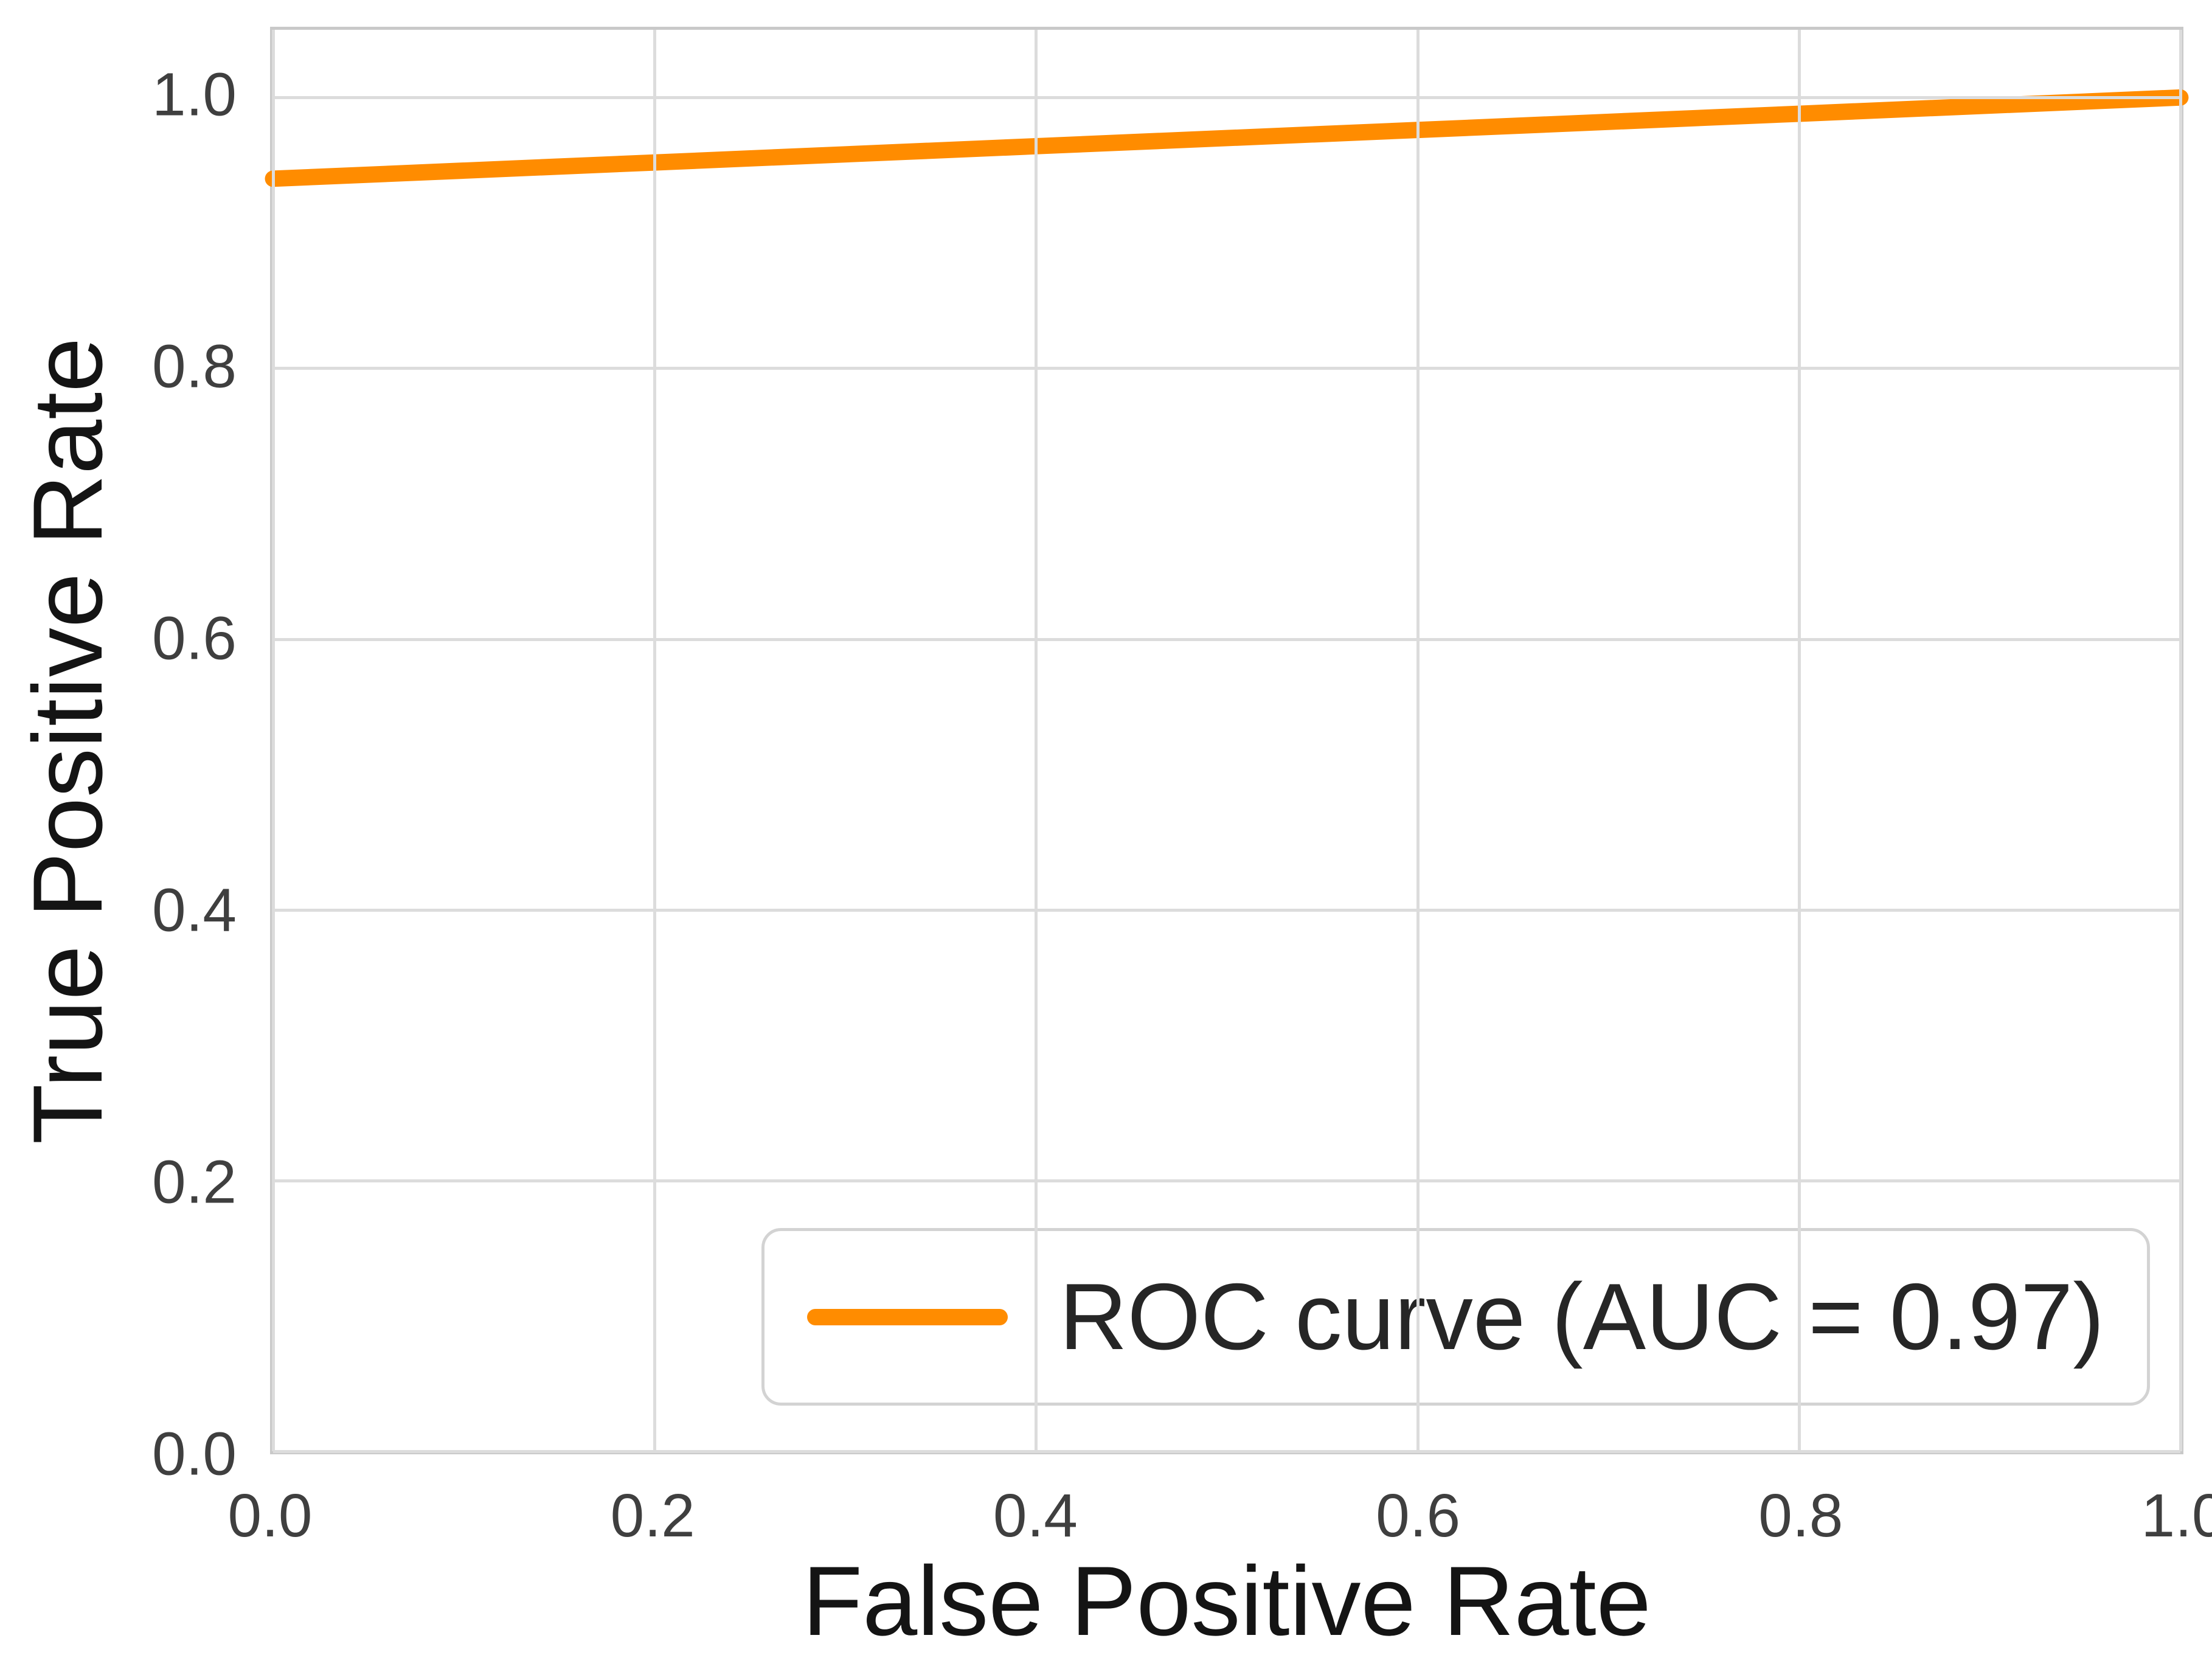 This screenshot has height=1655, width=2212. What do you see at coordinates (653, 1516) in the screenshot?
I see `x-tick-label: 0.2` at bounding box center [653, 1516].